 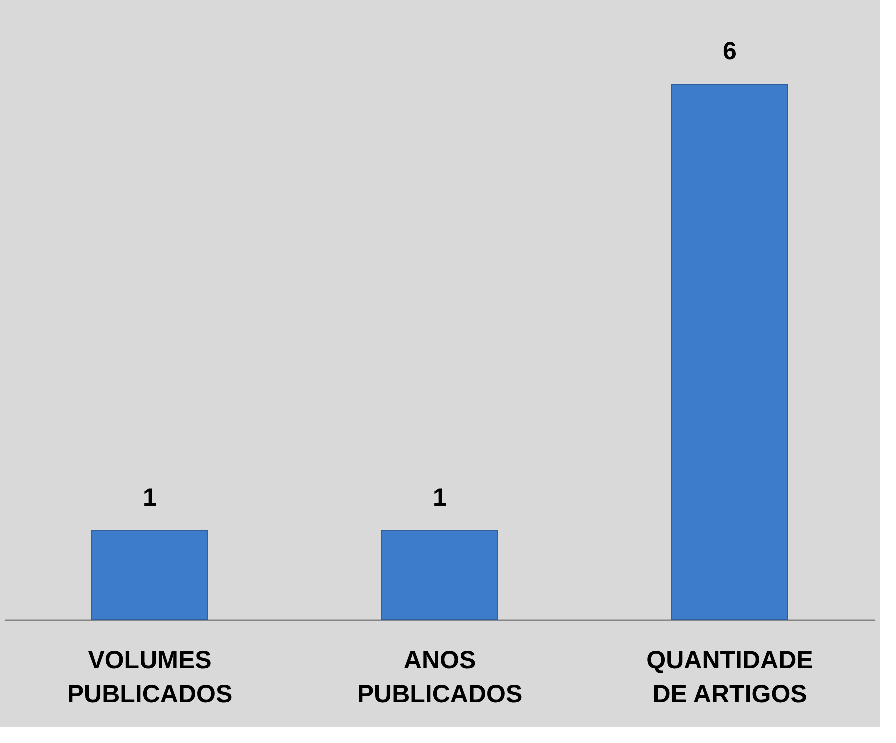 What do you see at coordinates (150, 677) in the screenshot?
I see `x-tick-label: VOLUMES PUBLICADOS` at bounding box center [150, 677].